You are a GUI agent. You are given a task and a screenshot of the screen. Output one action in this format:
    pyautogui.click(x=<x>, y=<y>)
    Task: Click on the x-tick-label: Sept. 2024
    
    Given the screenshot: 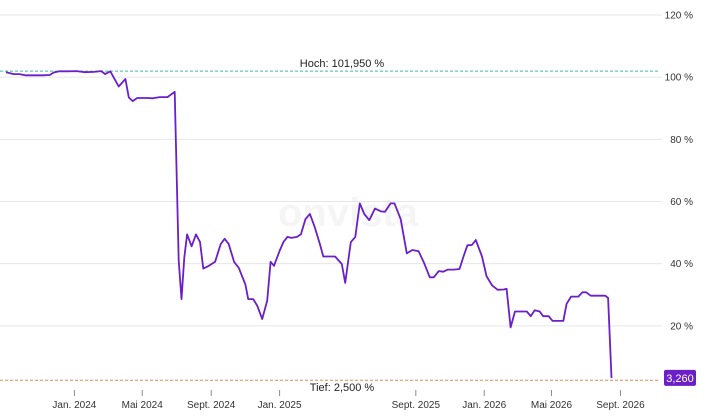 What is the action you would take?
    pyautogui.click(x=211, y=405)
    